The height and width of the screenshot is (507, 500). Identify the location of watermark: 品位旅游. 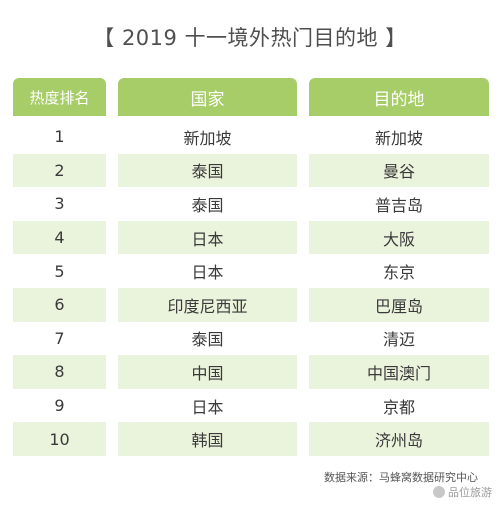
(462, 492).